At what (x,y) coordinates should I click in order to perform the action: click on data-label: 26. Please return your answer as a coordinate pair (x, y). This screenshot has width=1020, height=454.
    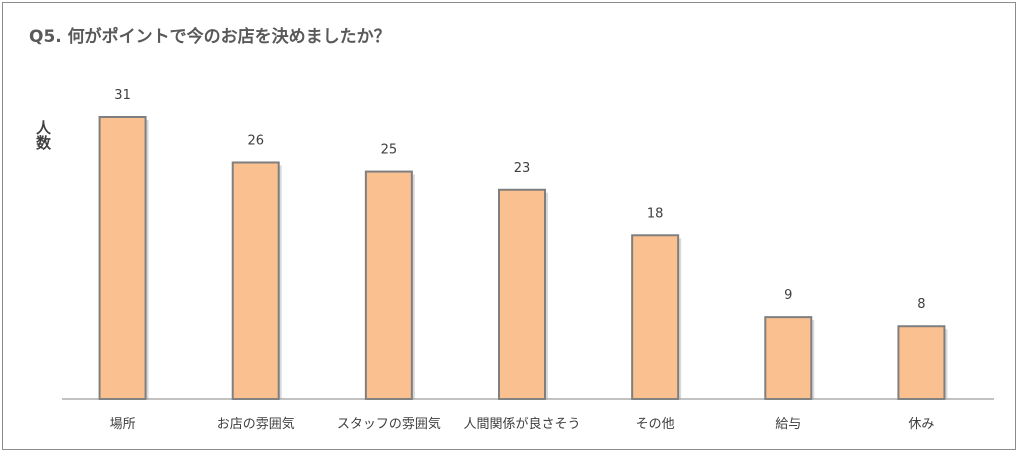
    Looking at the image, I should click on (255, 140).